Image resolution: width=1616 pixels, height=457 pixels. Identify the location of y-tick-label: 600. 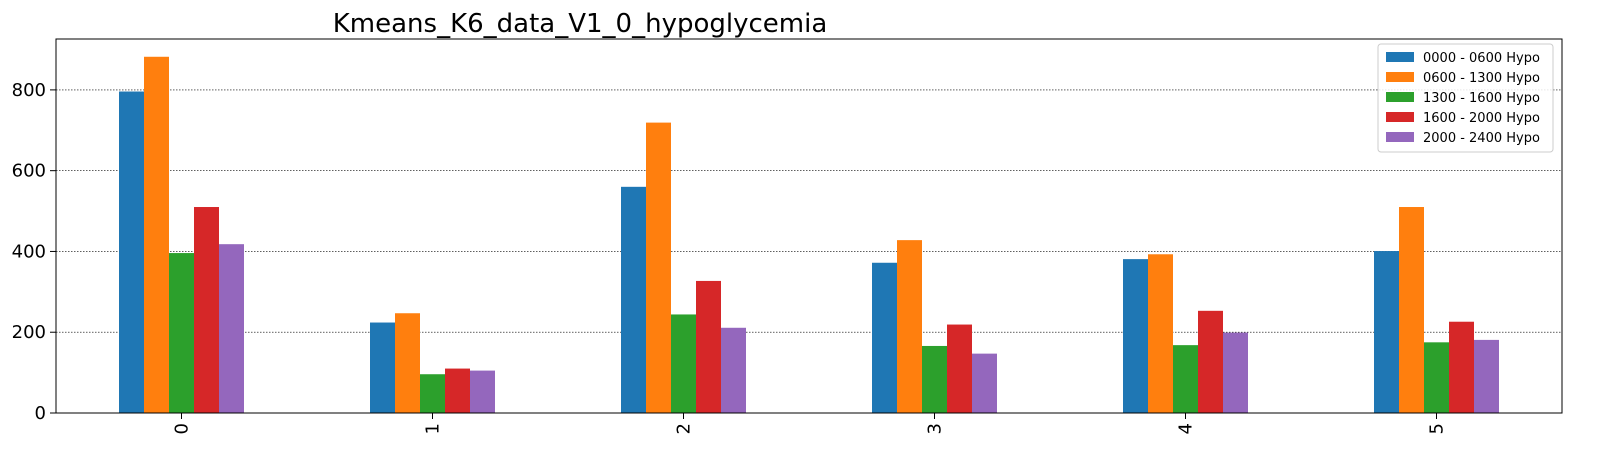
(29, 171).